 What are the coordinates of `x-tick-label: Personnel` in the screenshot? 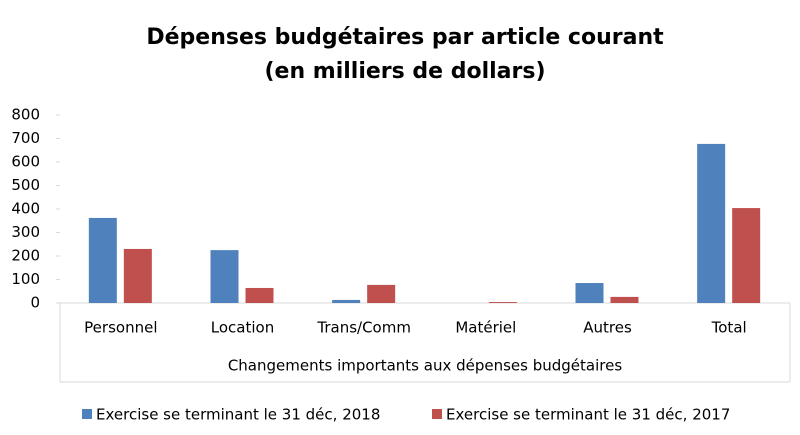 It's located at (120, 328).